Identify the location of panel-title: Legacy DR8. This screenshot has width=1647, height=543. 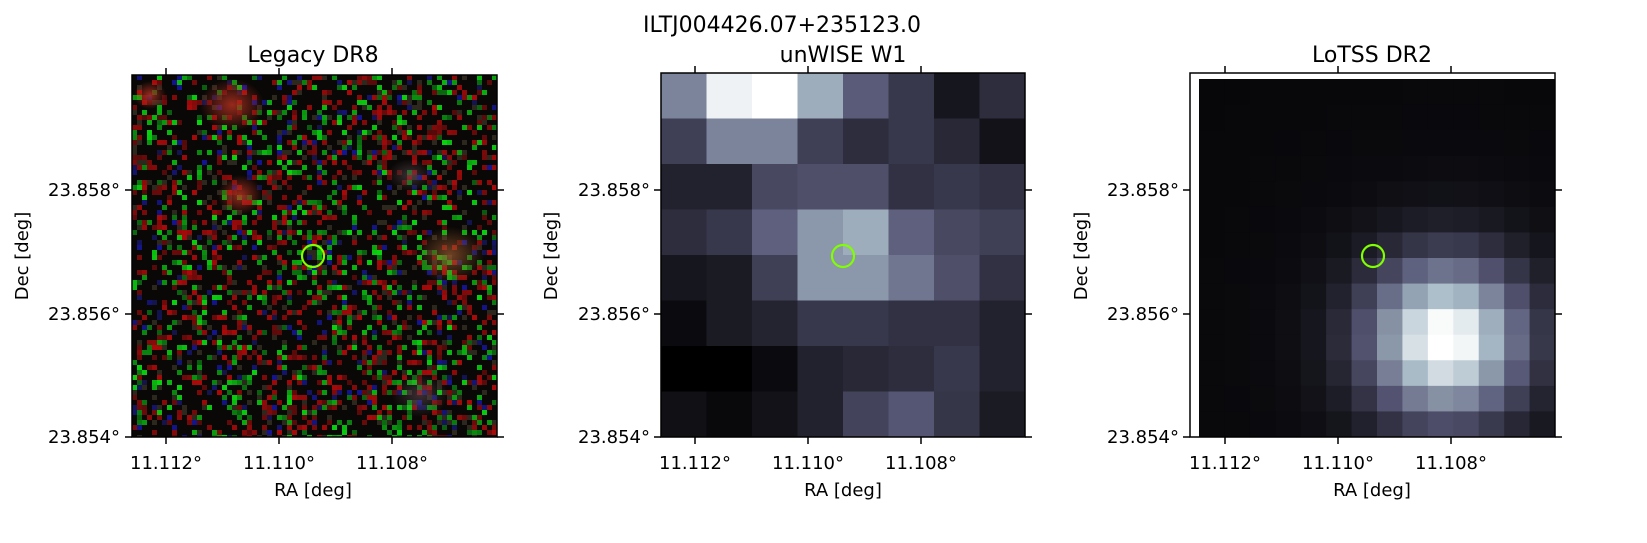
(312, 55).